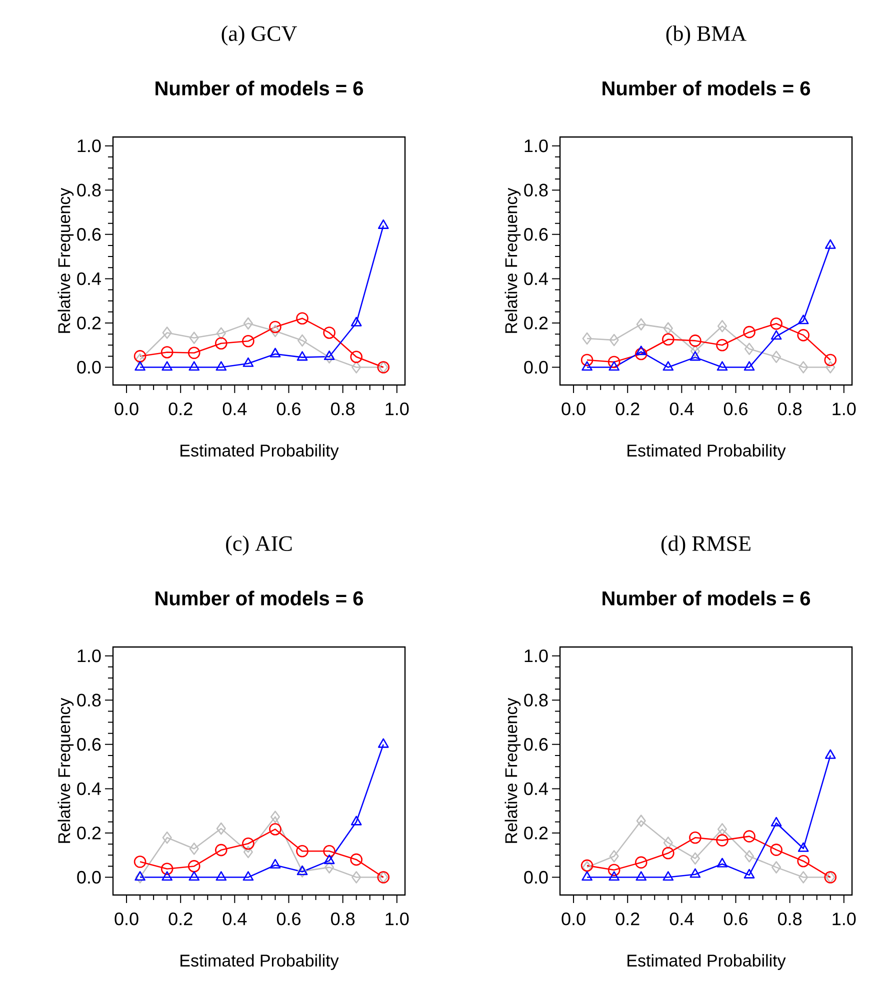 The image size is (870, 990). Describe the element at coordinates (259, 36) in the screenshot. I see `chart-title: (a) GCV` at that location.